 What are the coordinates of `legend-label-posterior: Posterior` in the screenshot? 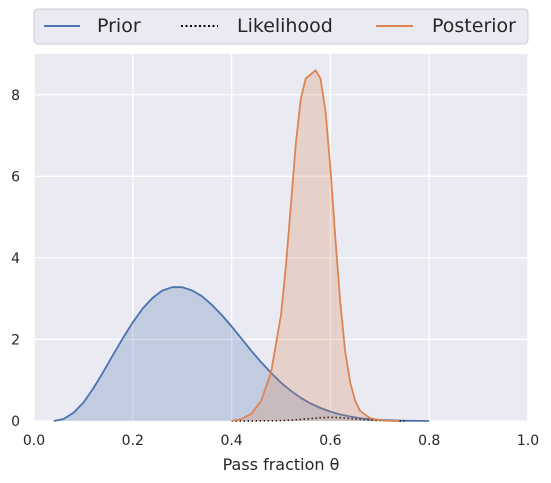 It's located at (474, 26).